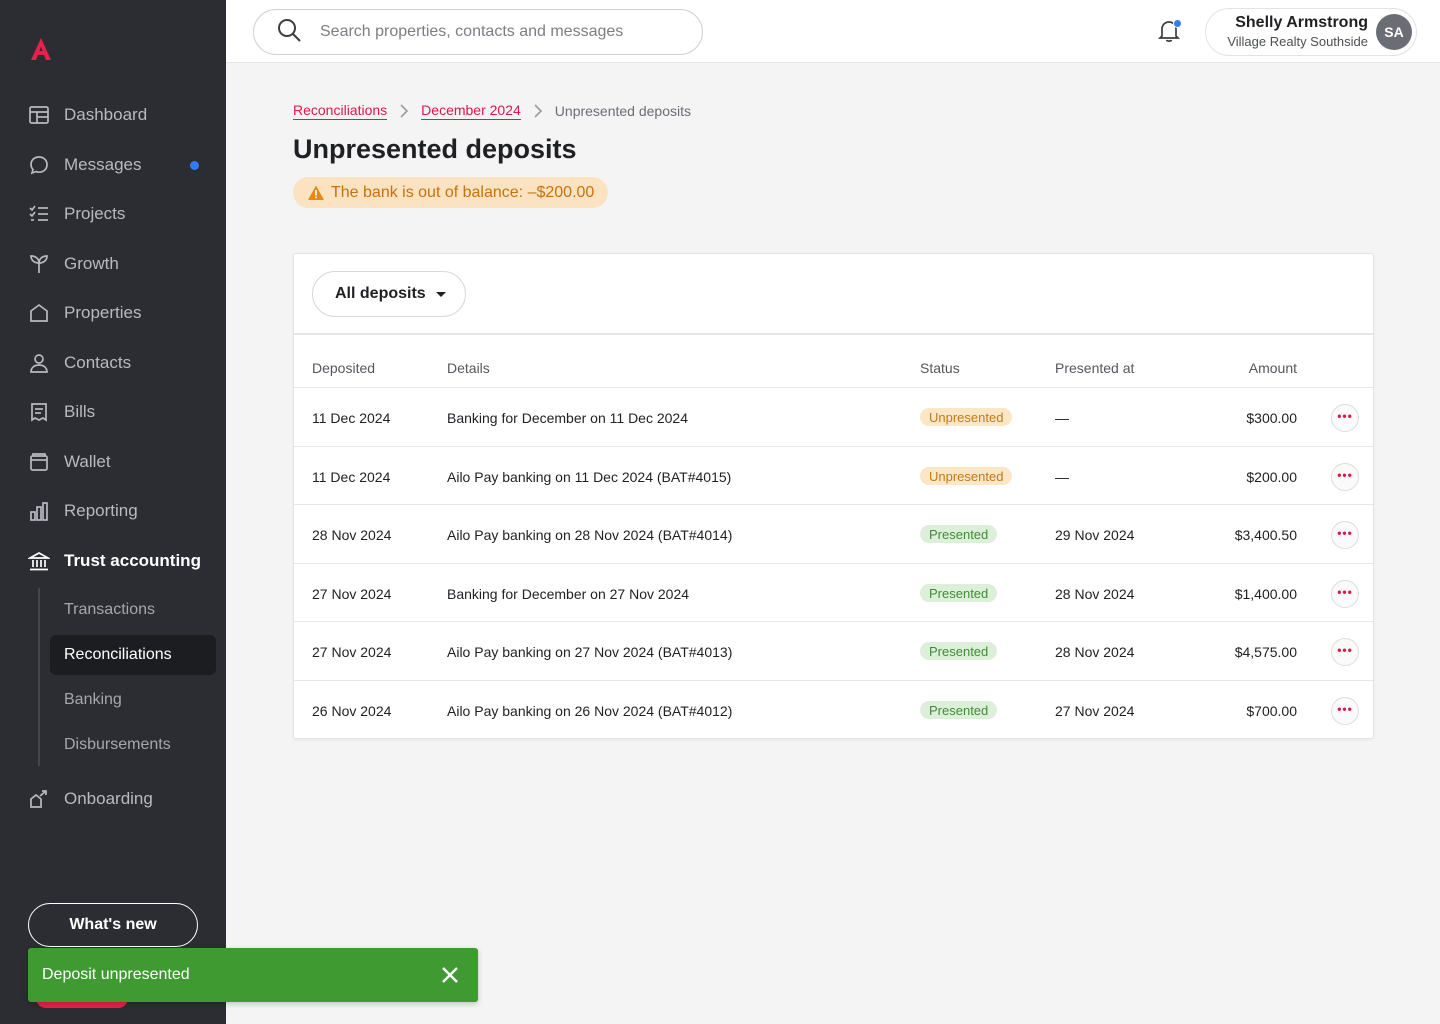 This screenshot has width=1440, height=1024. What do you see at coordinates (39, 313) in the screenshot?
I see `house-icon` at bounding box center [39, 313].